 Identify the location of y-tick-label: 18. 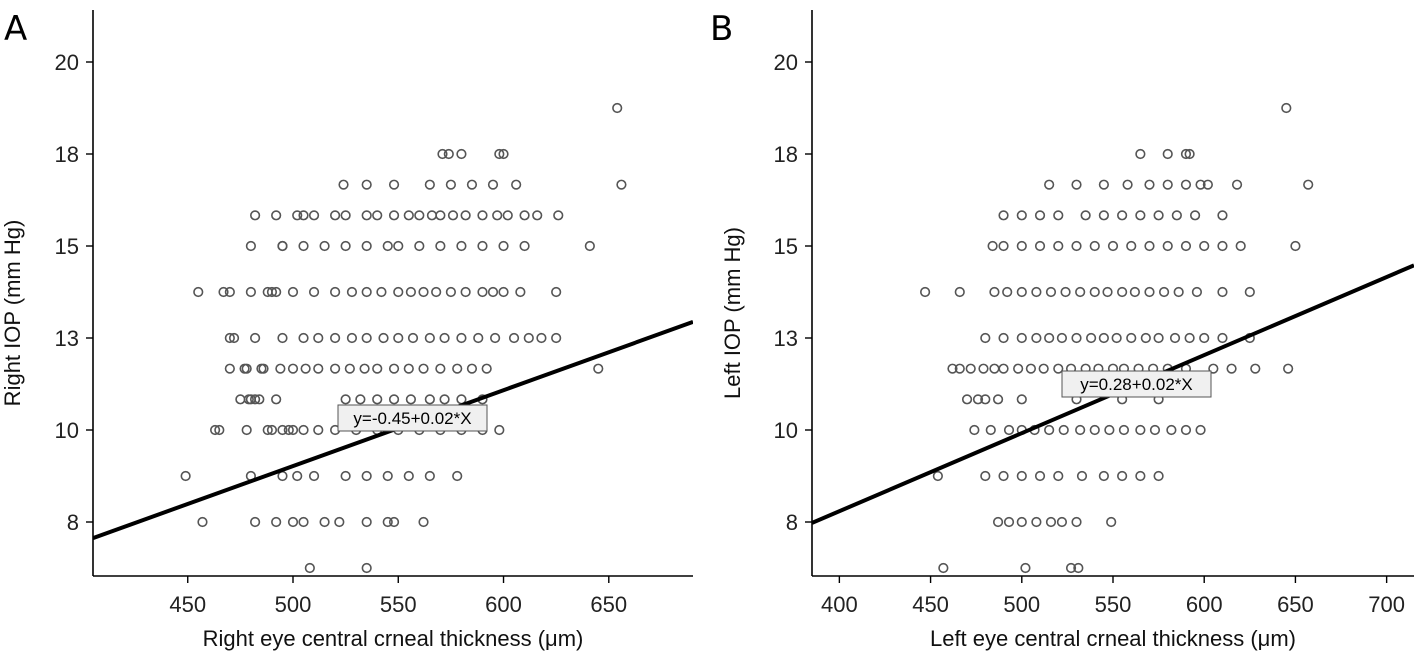
(67, 154).